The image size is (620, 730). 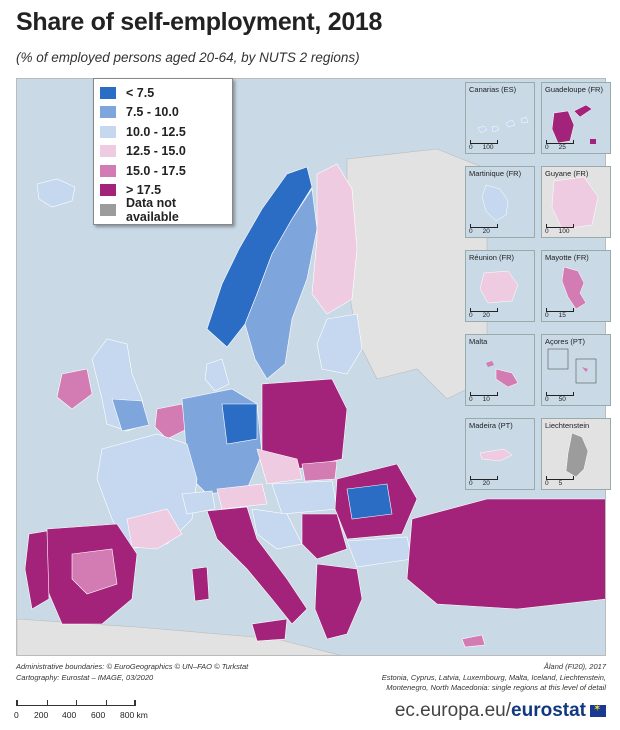 What do you see at coordinates (574, 666) in the screenshot?
I see `footer-aland-note: Åland (FI20), 2017` at bounding box center [574, 666].